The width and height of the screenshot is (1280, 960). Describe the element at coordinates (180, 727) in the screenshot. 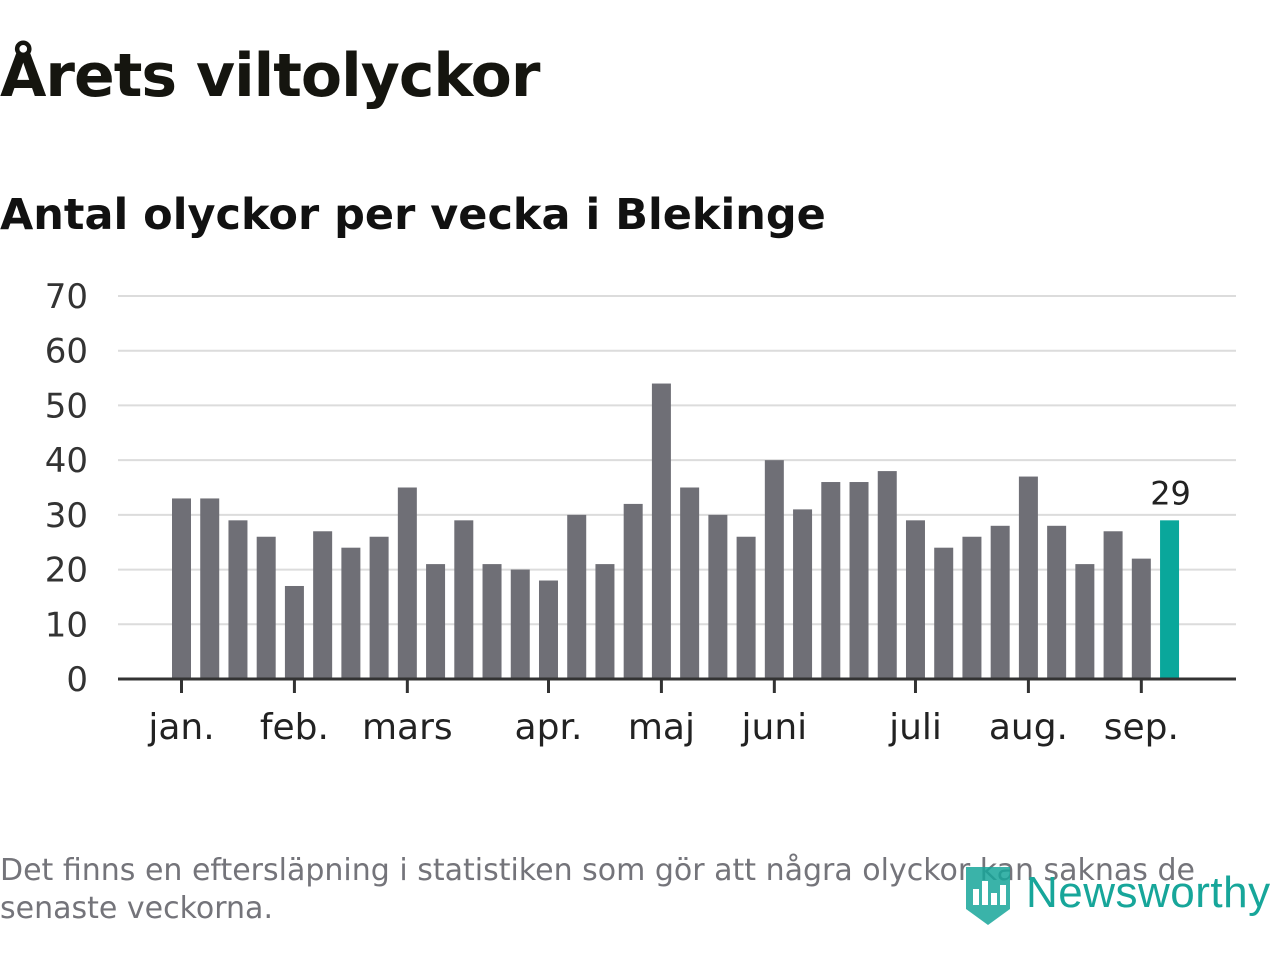

I see `x-tick-label: jan.` at that location.